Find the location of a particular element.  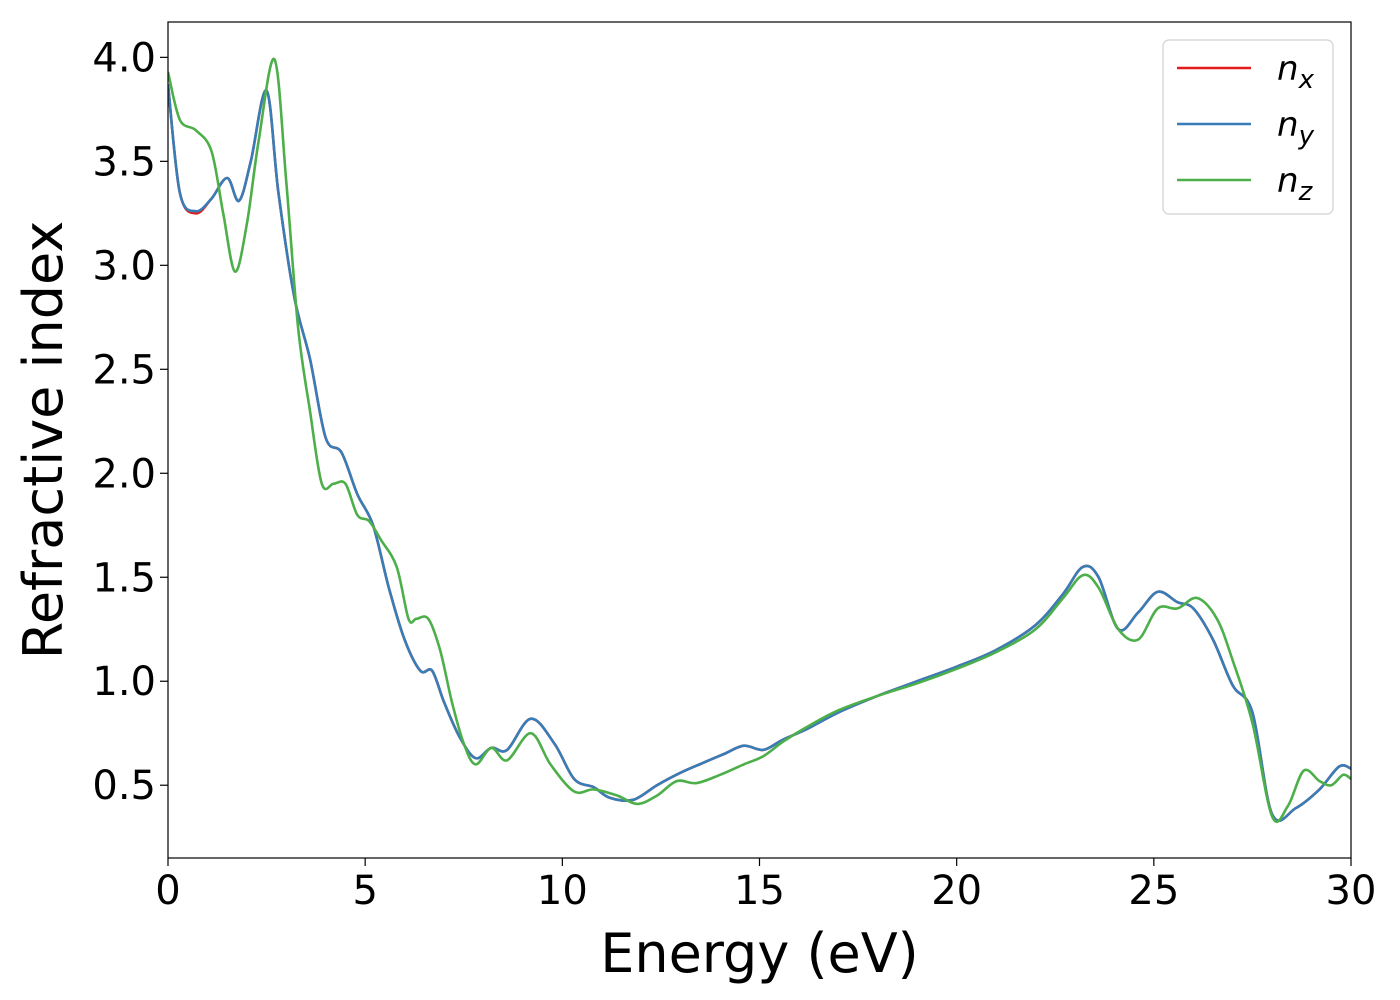

x-tick-label: 15 is located at coordinates (759, 891).